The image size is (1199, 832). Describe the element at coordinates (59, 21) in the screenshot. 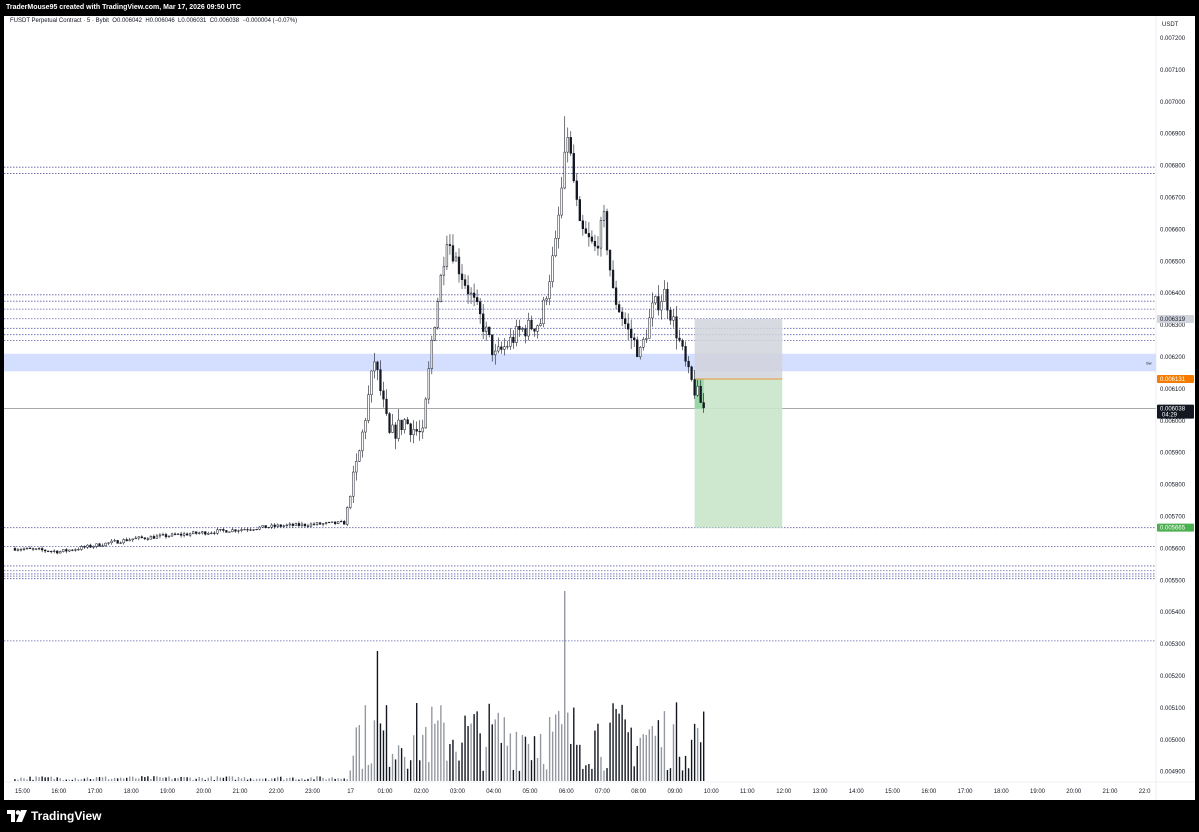

I see `symbol-name: FUSDT Perpetual Contract · 5 · Bybit` at that location.